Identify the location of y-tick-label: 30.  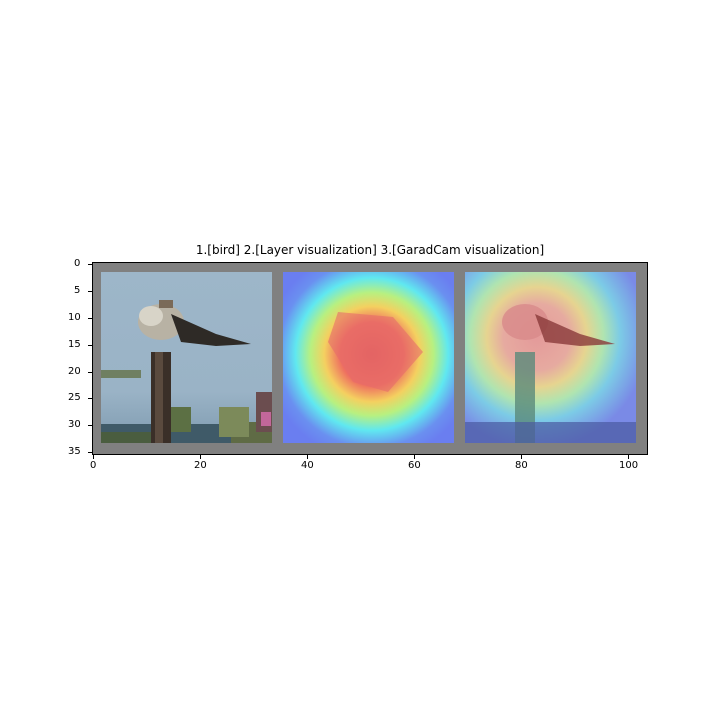
(74, 424).